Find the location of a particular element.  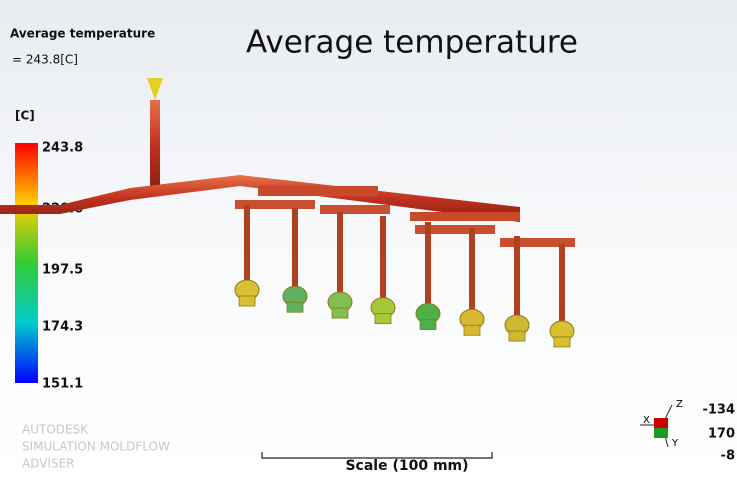

legend-tick: 151.1 is located at coordinates (62, 384).